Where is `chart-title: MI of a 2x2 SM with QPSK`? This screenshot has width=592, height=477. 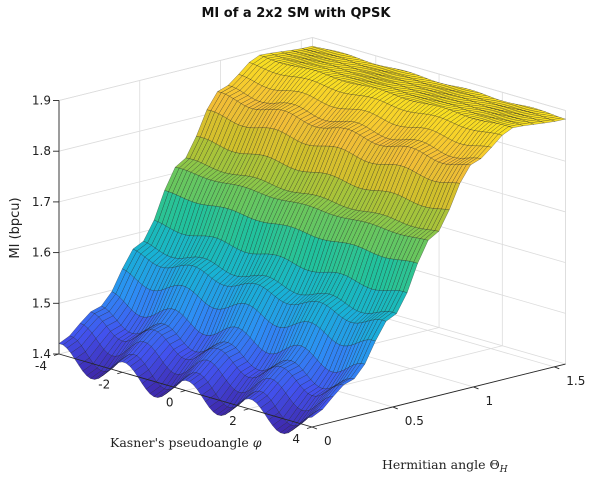
chart-title: MI of a 2x2 SM with QPSK is located at coordinates (296, 13).